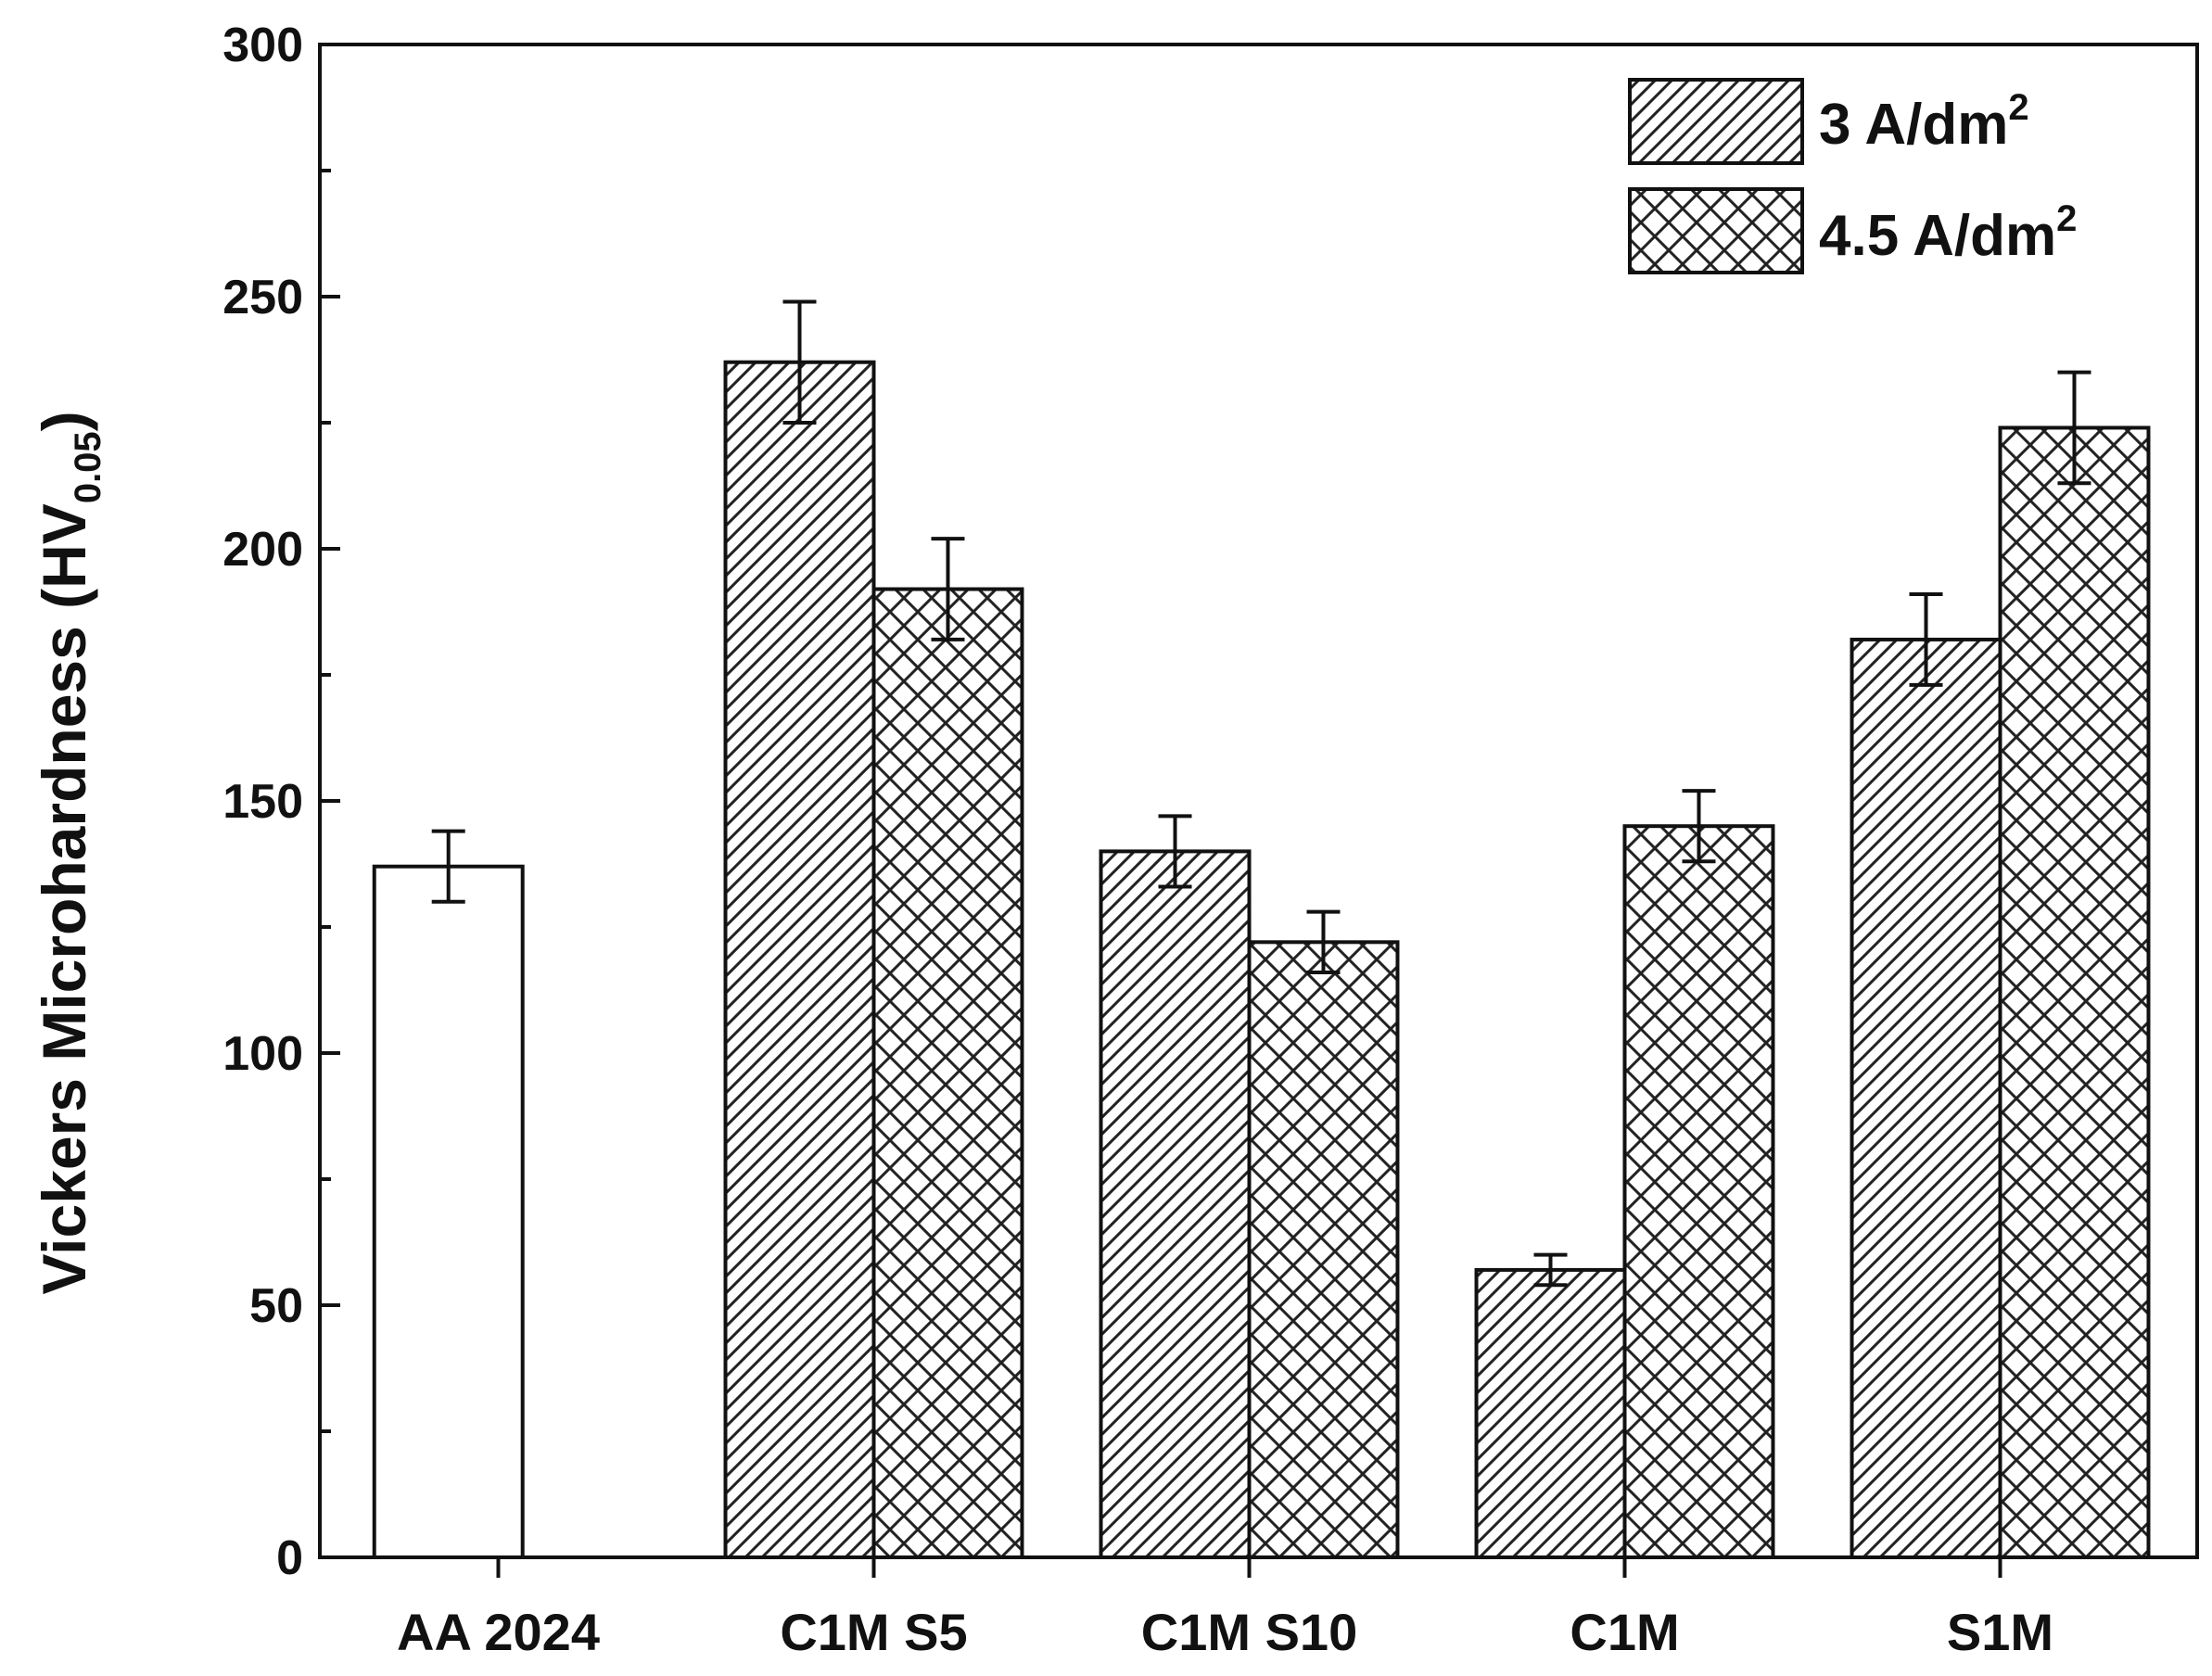 This screenshot has width=2212, height=1676. I want to click on y-axis-title-subscript: 0.05, so click(88, 467).